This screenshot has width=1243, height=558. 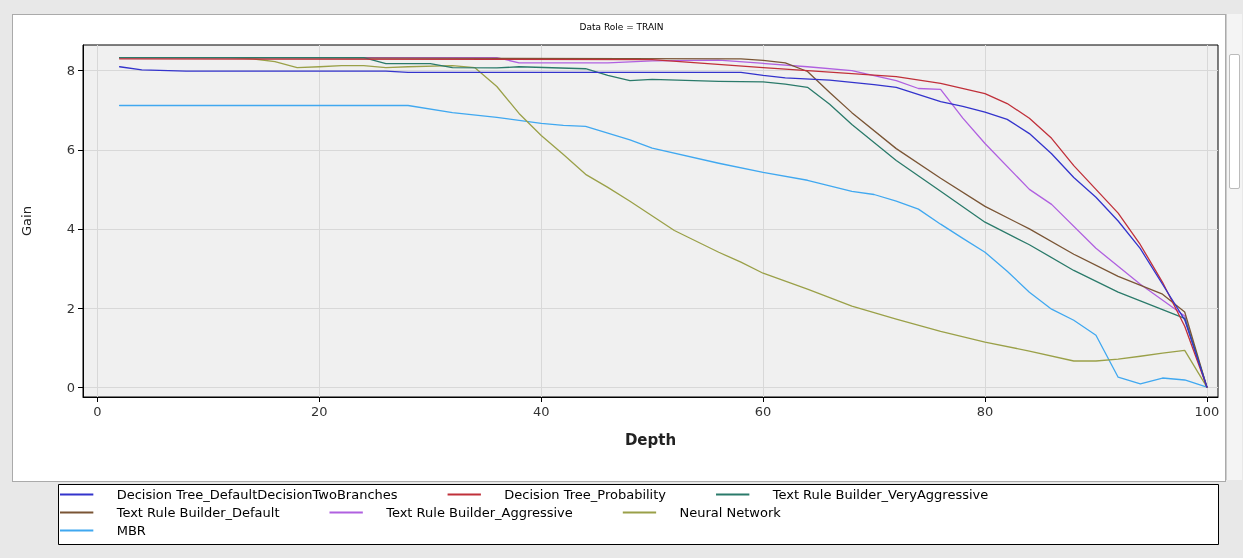 I want to click on y-axis-title: Gain, so click(x=26, y=221).